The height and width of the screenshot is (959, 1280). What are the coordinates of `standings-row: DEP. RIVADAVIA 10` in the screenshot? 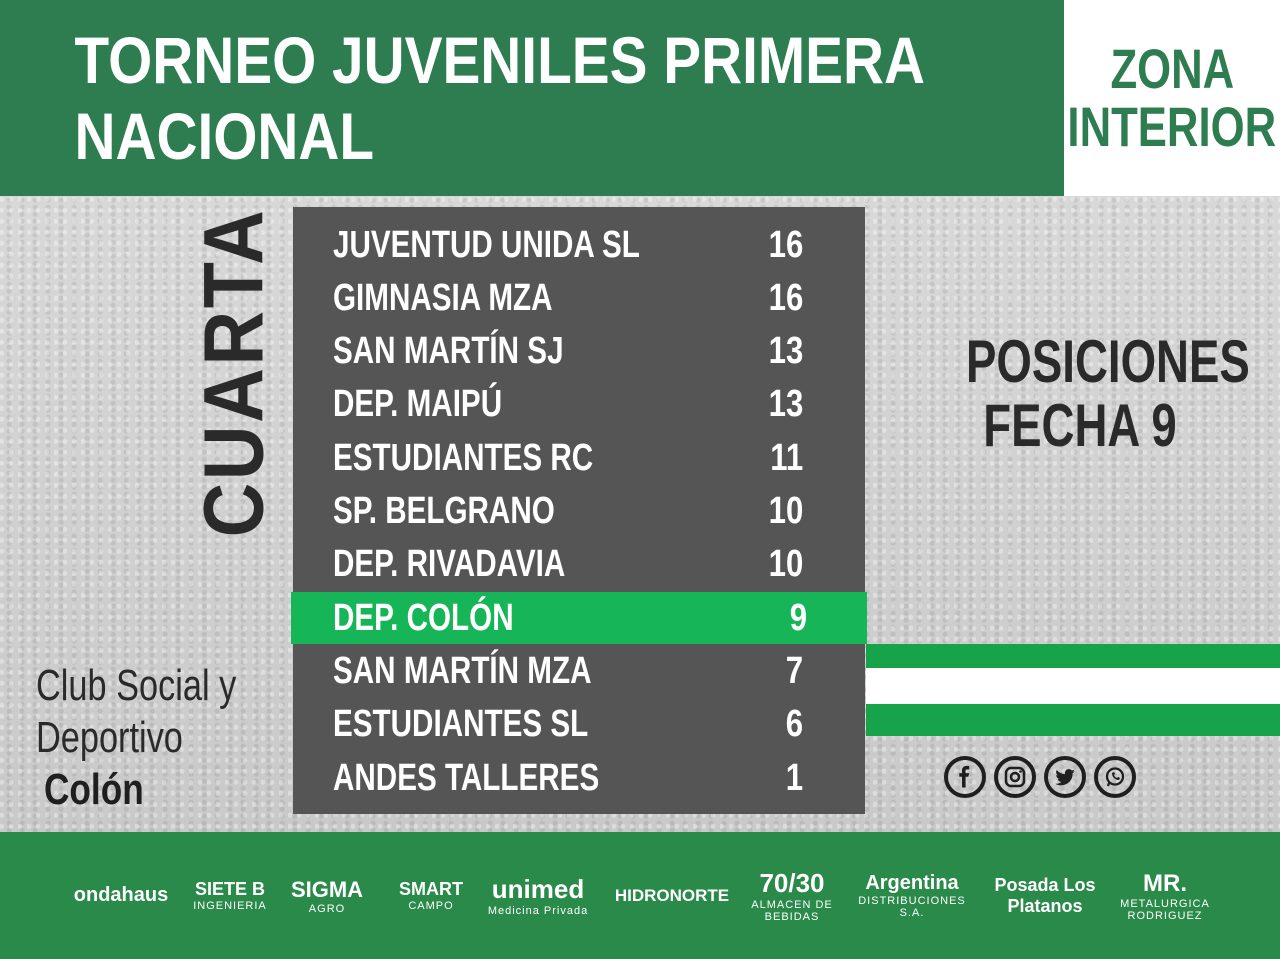 It's located at (579, 565).